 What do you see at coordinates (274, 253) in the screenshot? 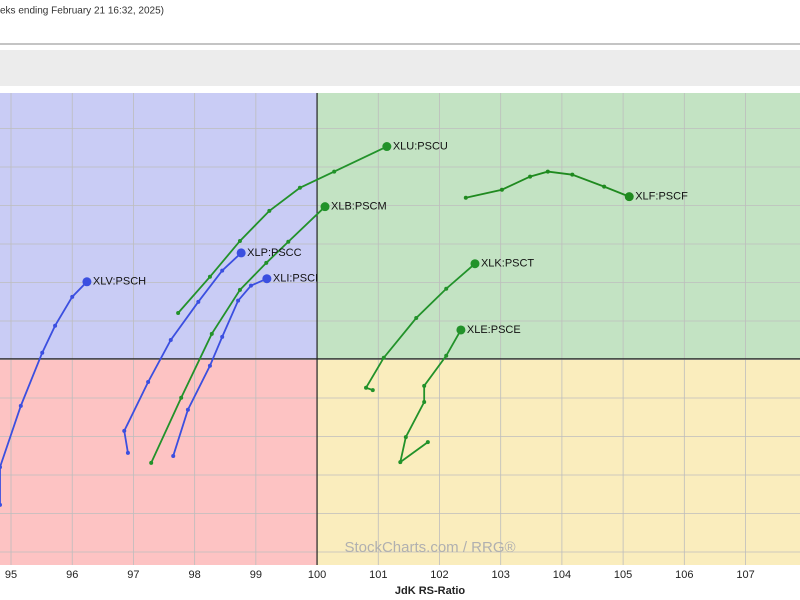
I see `tail-label: XLP:PSCC` at bounding box center [274, 253].